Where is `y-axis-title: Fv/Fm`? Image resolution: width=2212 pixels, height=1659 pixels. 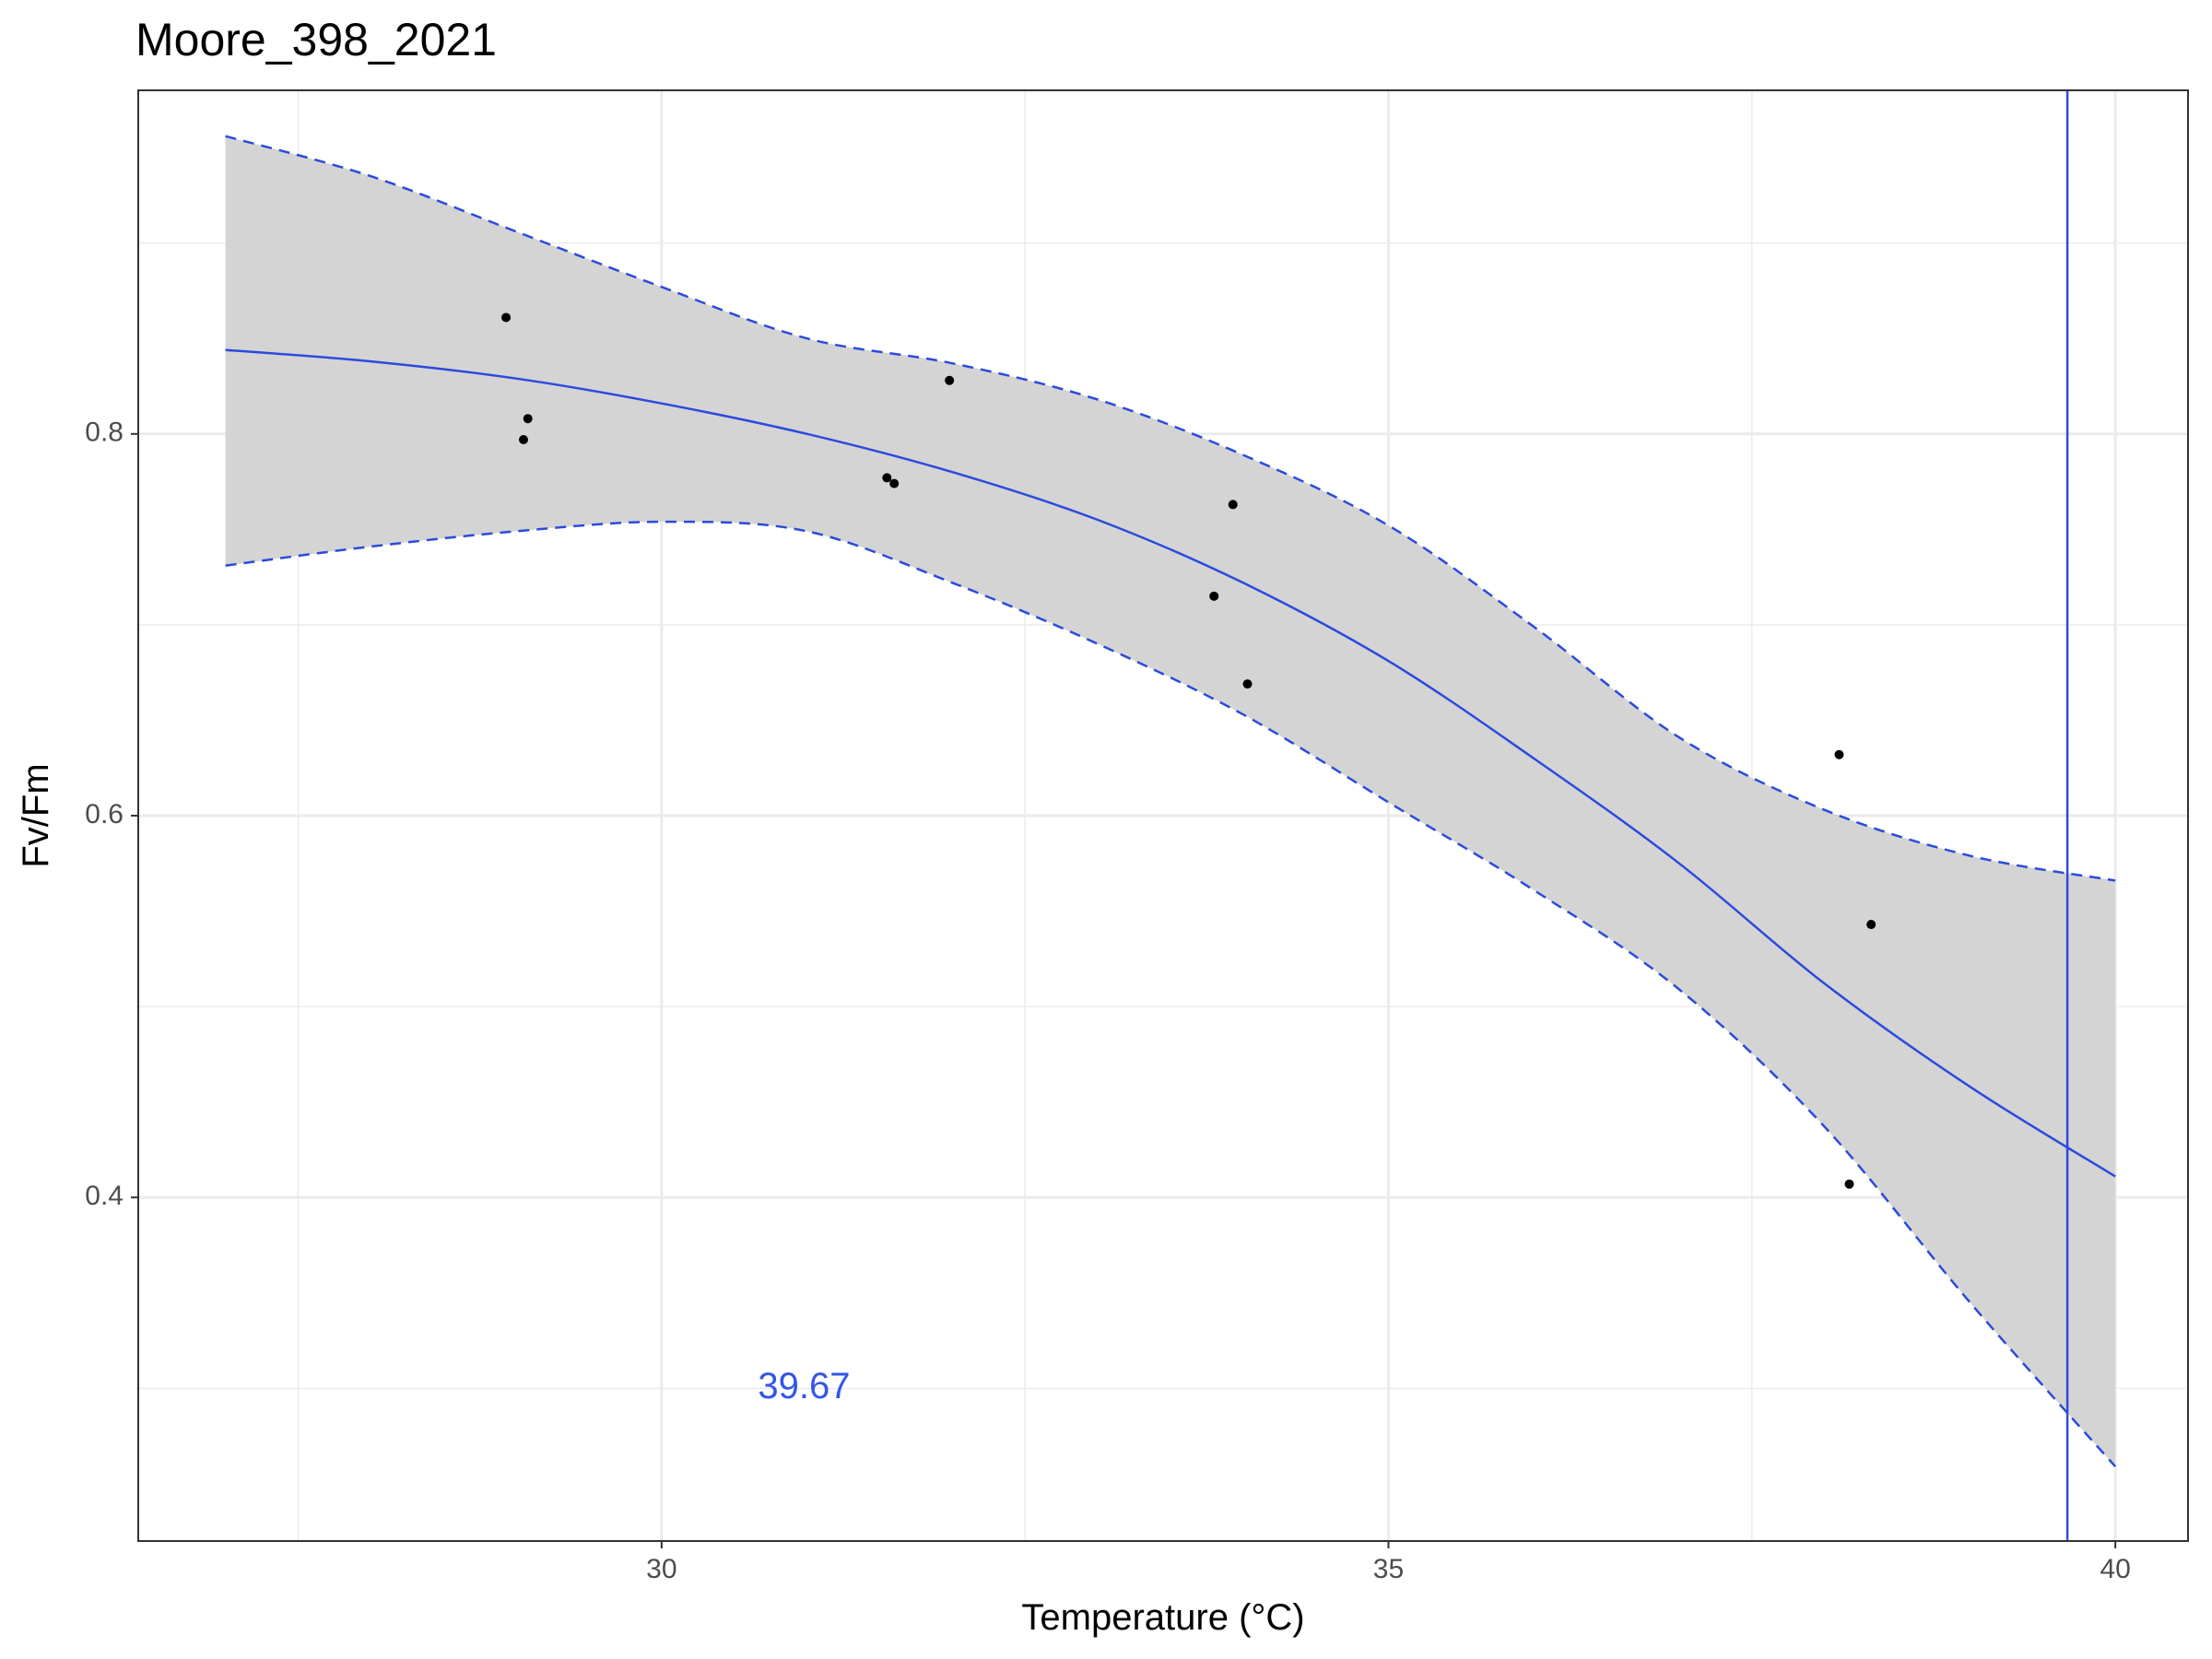
y-axis-title: Fv/Fm is located at coordinates (36, 815).